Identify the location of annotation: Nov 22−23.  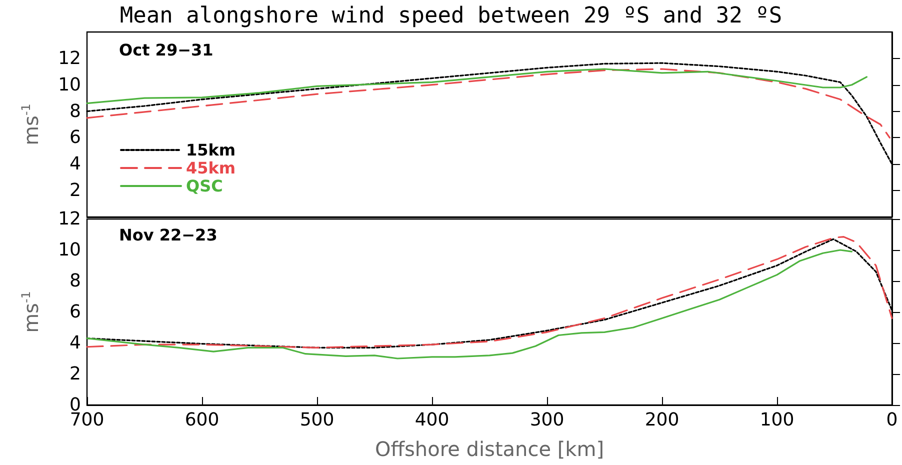
(168, 235).